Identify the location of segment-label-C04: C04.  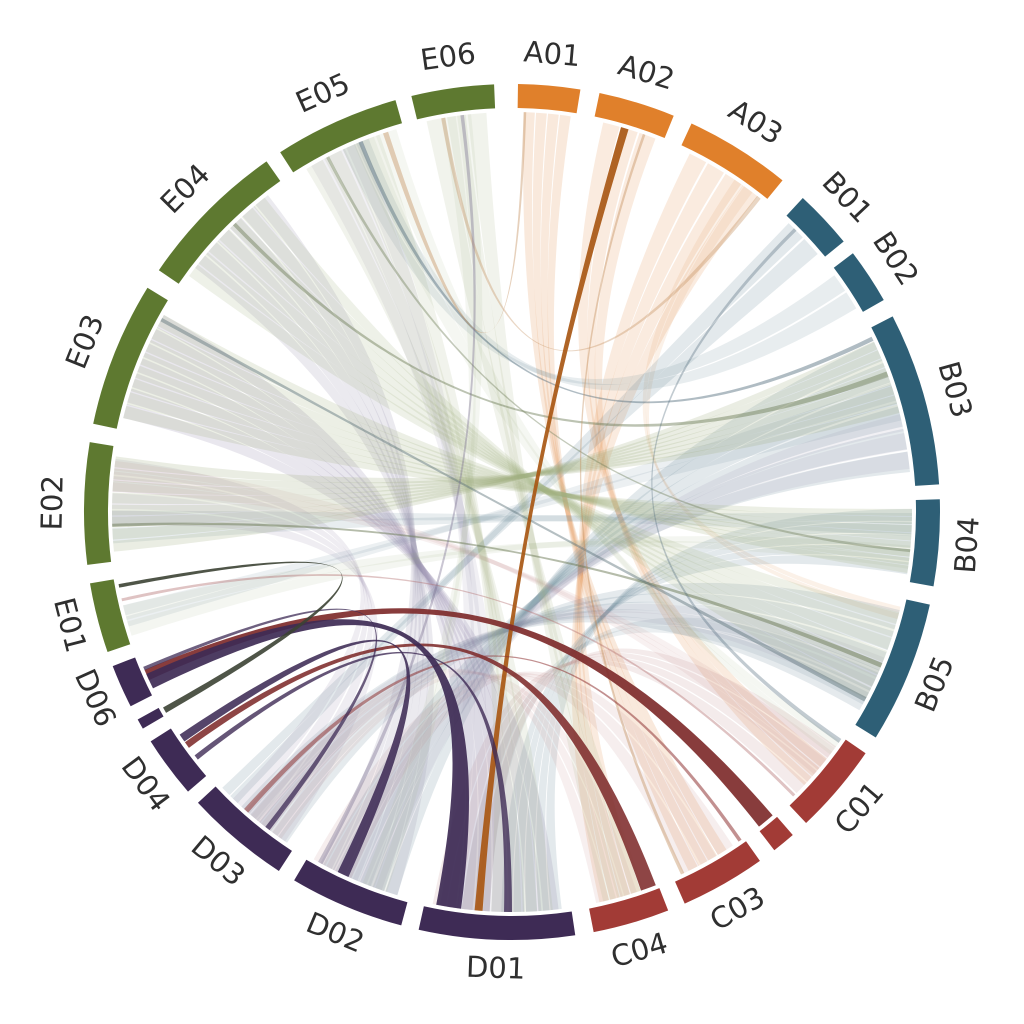
(639, 950).